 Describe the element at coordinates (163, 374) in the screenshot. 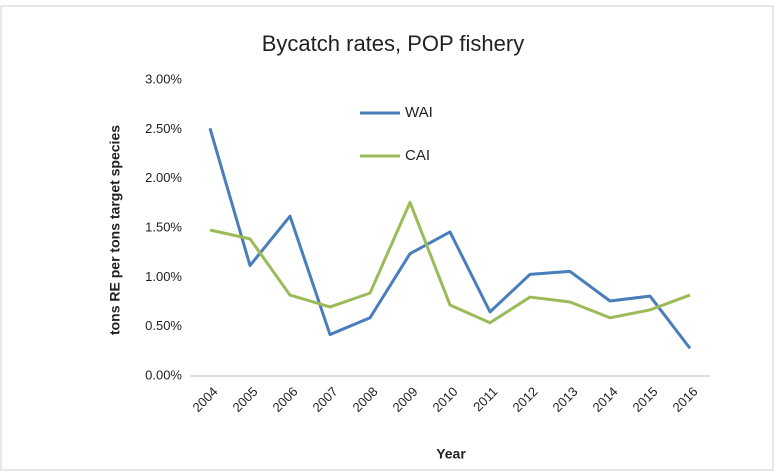

I see `y-tick-label: 0.00%` at that location.